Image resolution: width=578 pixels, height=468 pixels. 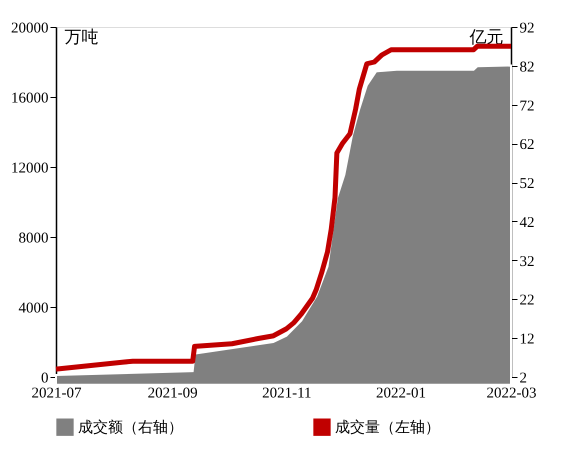 I want to click on y-tick-label: 8000, so click(x=33, y=238).